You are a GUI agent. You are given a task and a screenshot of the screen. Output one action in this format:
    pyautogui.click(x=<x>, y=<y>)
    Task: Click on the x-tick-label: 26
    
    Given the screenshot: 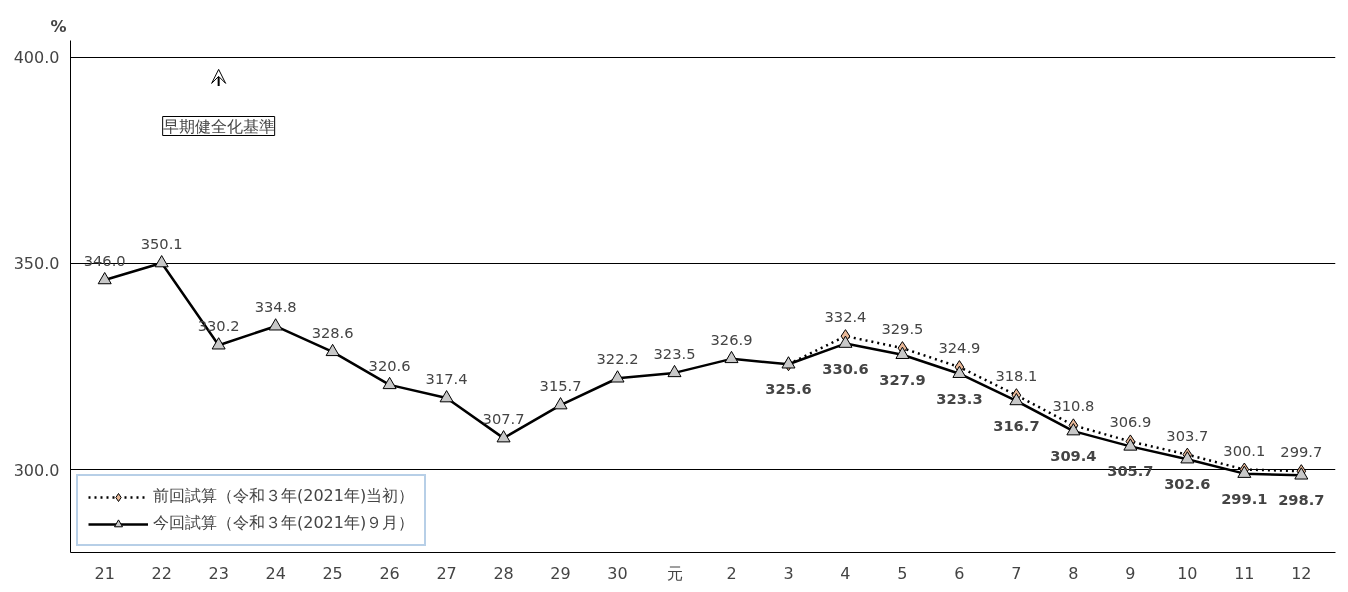 What is the action you would take?
    pyautogui.click(x=389, y=573)
    